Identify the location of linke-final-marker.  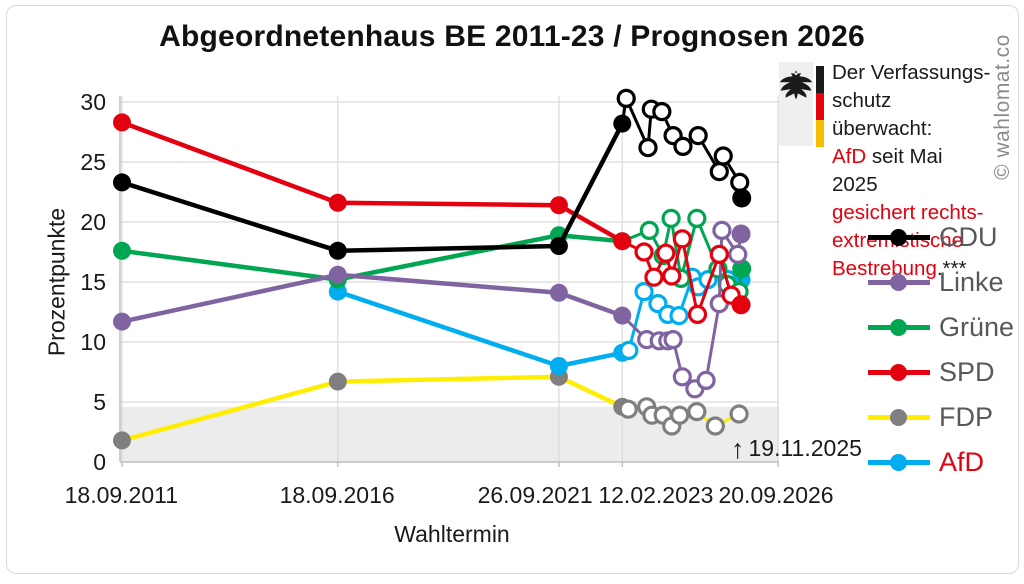
(741, 234).